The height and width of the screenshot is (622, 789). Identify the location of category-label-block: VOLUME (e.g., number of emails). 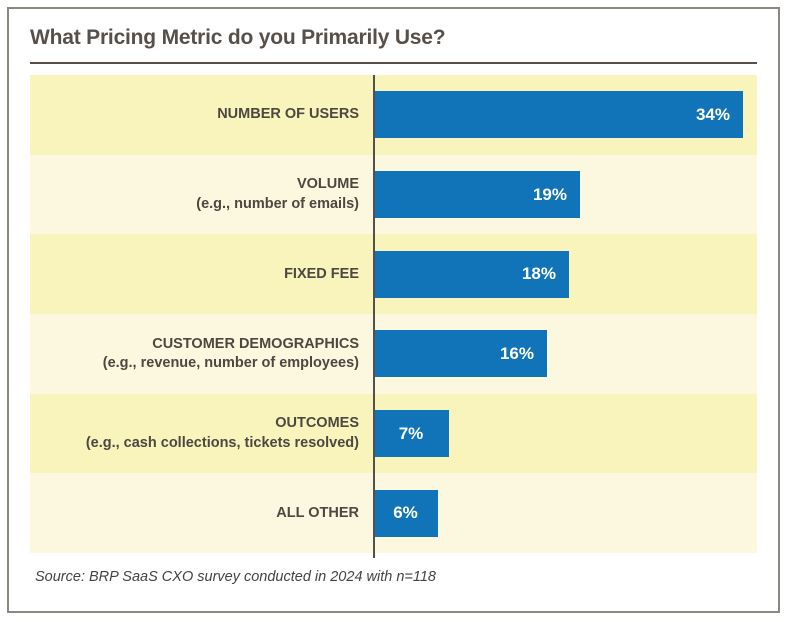
(201, 194).